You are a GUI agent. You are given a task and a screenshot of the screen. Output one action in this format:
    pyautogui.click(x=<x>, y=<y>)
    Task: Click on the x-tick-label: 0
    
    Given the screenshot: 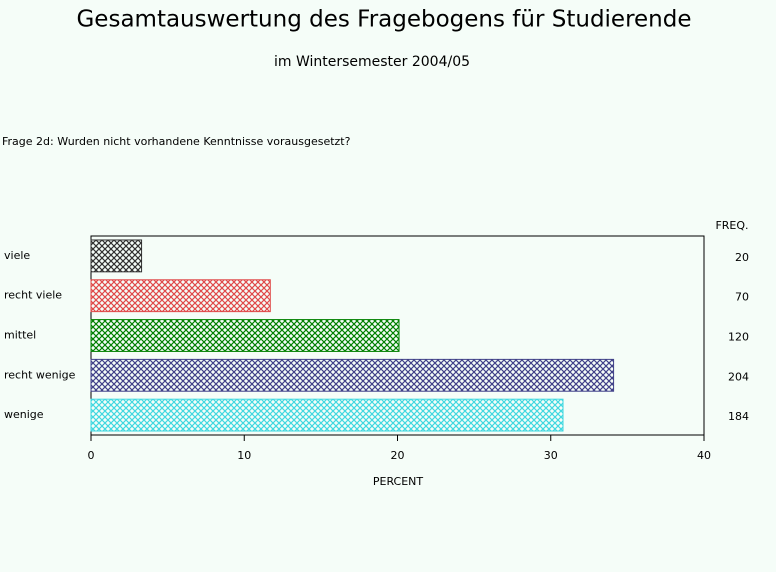 What is the action you would take?
    pyautogui.click(x=91, y=455)
    